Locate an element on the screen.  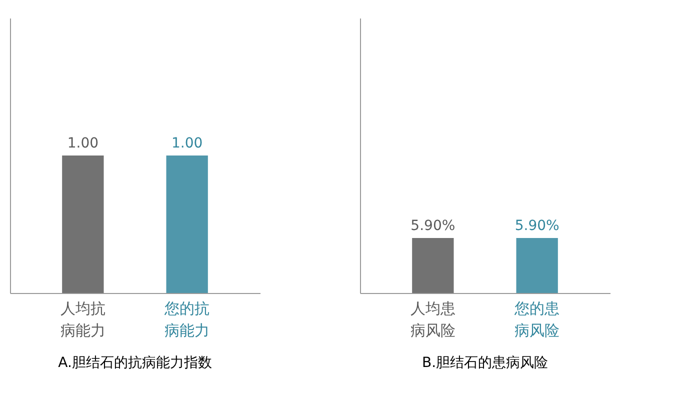
x-tick-label: 您的患病风险 is located at coordinates (537, 320).